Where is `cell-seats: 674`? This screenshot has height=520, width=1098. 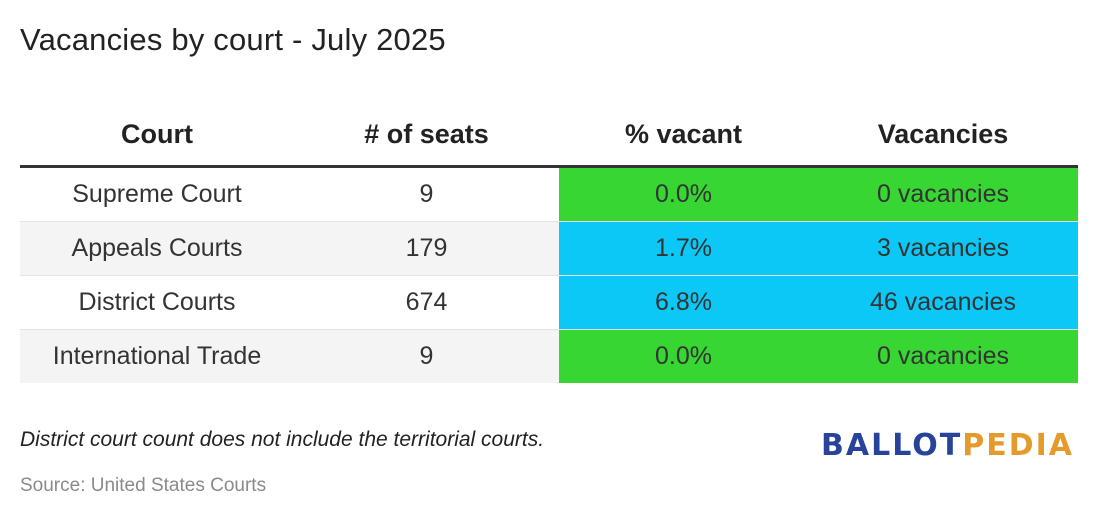
cell-seats: 674 is located at coordinates (426, 302).